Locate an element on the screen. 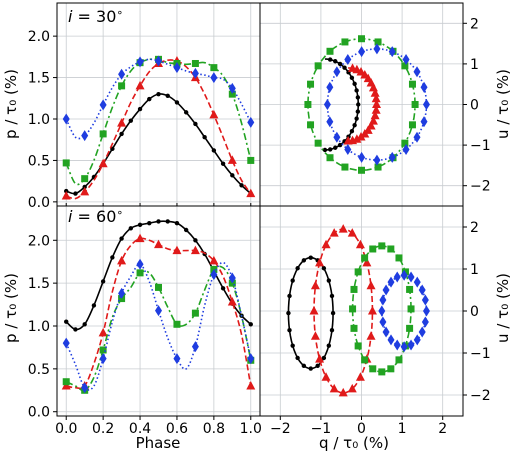  tr-series-blue is located at coordinates (376, 104).